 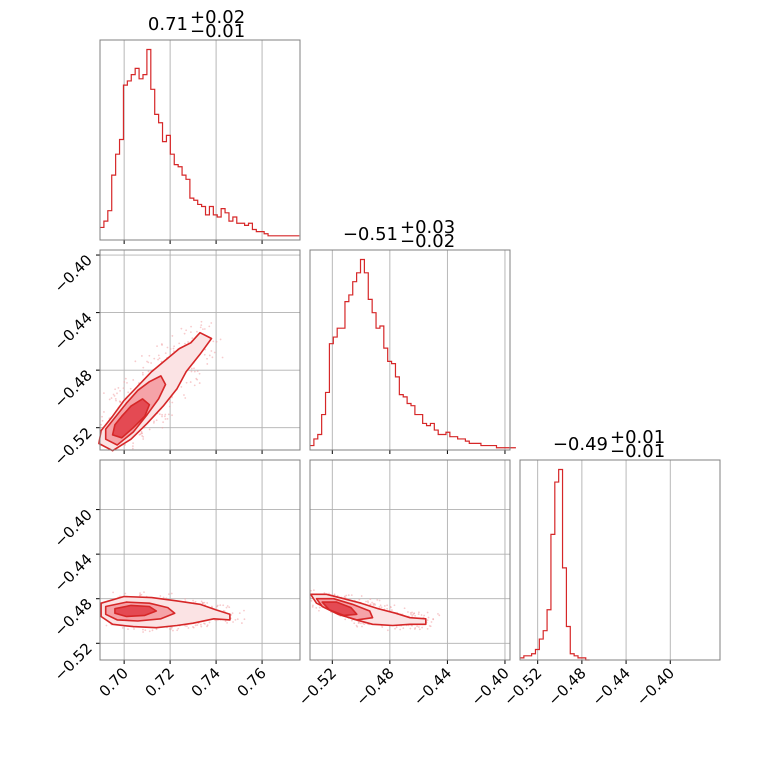 I want to click on p1-vs-p0-ytick-label: −0.52, so click(x=73, y=446).